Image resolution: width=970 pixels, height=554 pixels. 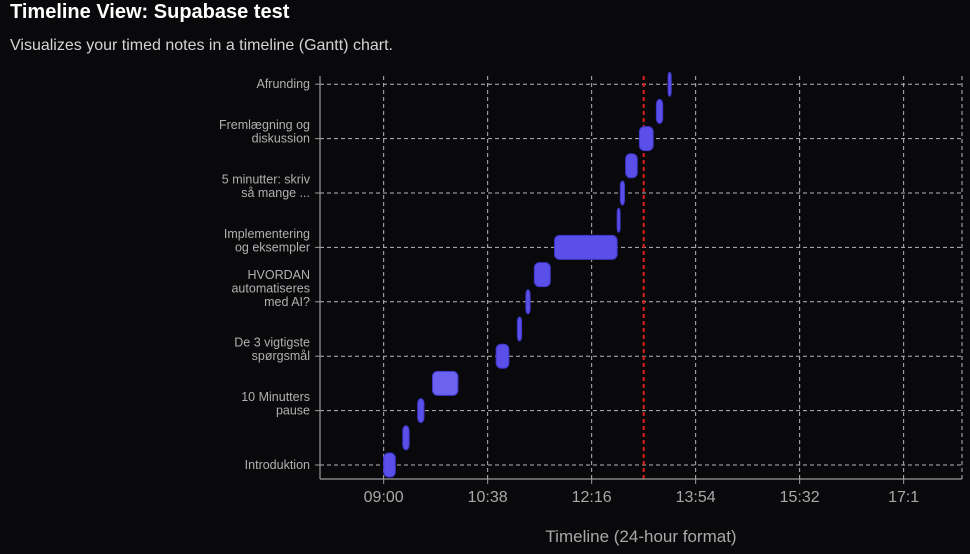 What do you see at coordinates (272, 343) in the screenshot?
I see `category-label: De 3 vigtigste` at bounding box center [272, 343].